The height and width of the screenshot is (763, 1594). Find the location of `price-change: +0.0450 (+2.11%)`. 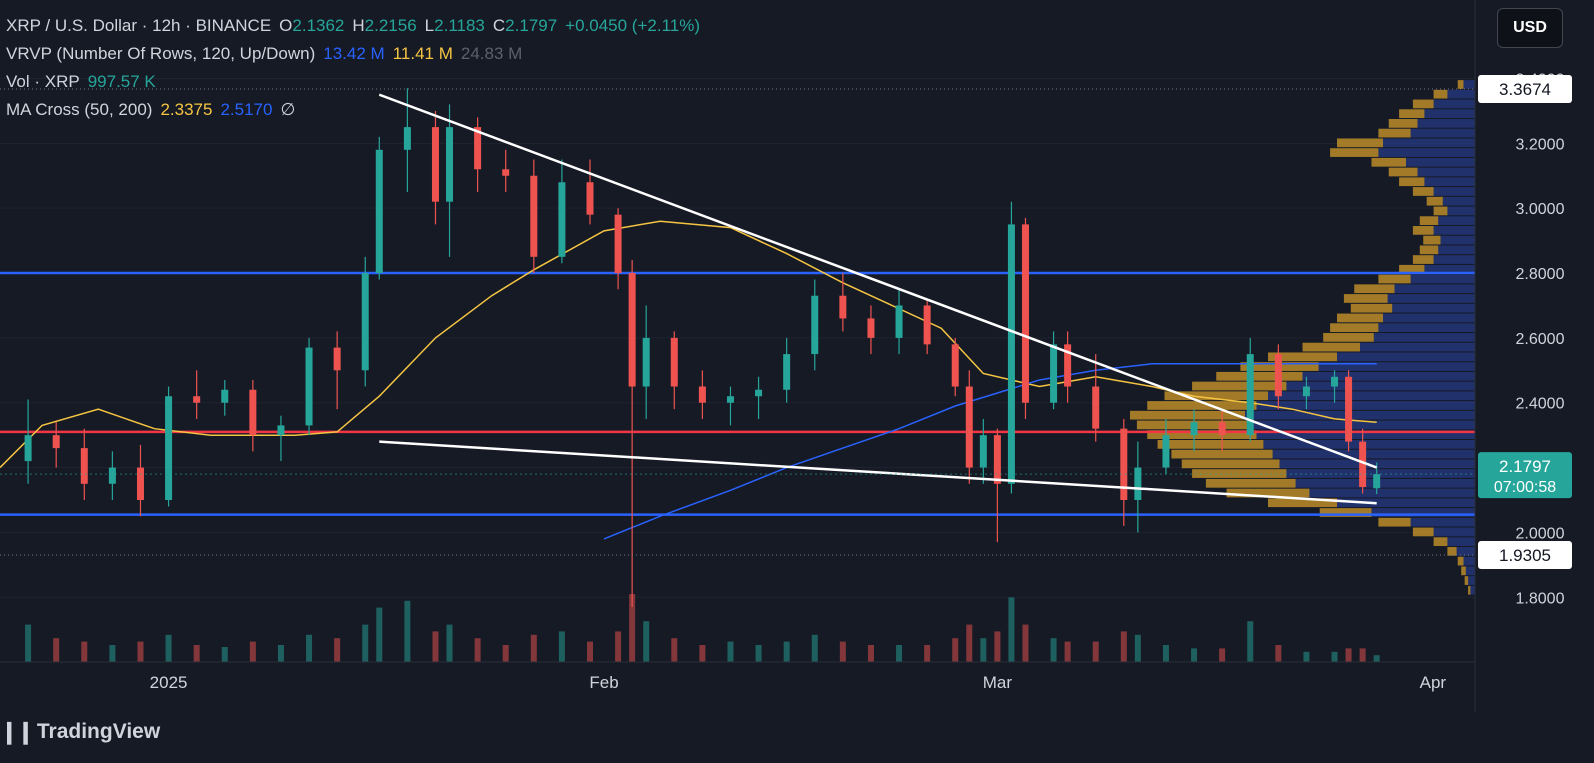

price-change: +0.0450 (+2.11%) is located at coordinates (632, 25).